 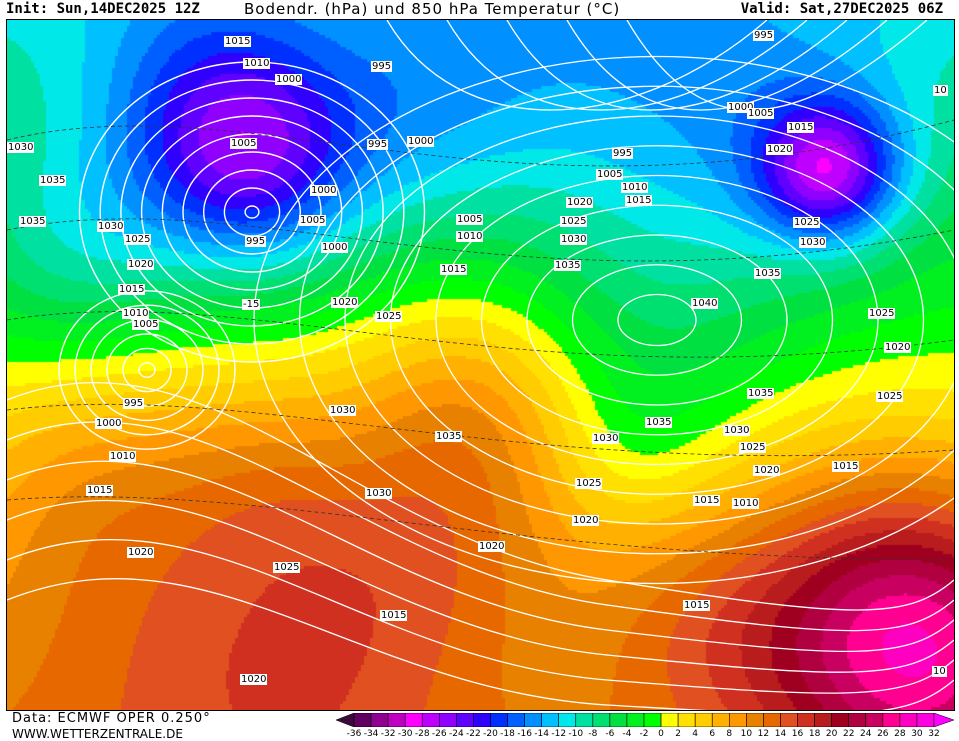 I want to click on legend-label: -8, so click(x=593, y=734).